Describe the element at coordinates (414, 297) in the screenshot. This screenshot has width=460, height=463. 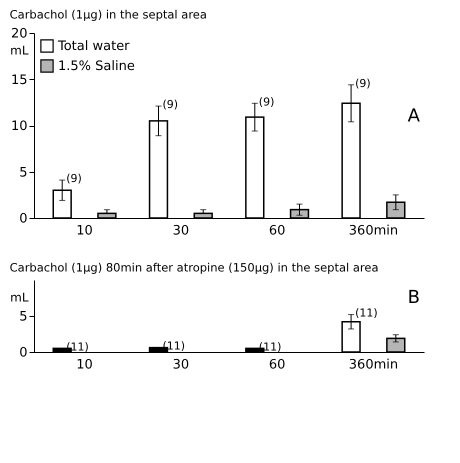
I see `annotation: B` at that location.